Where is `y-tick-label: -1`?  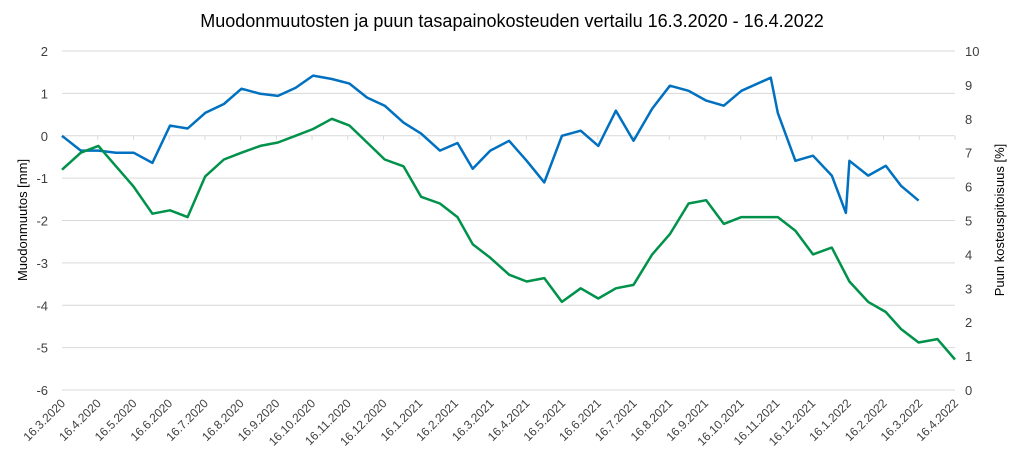
y-tick-label: -1 is located at coordinates (42, 178).